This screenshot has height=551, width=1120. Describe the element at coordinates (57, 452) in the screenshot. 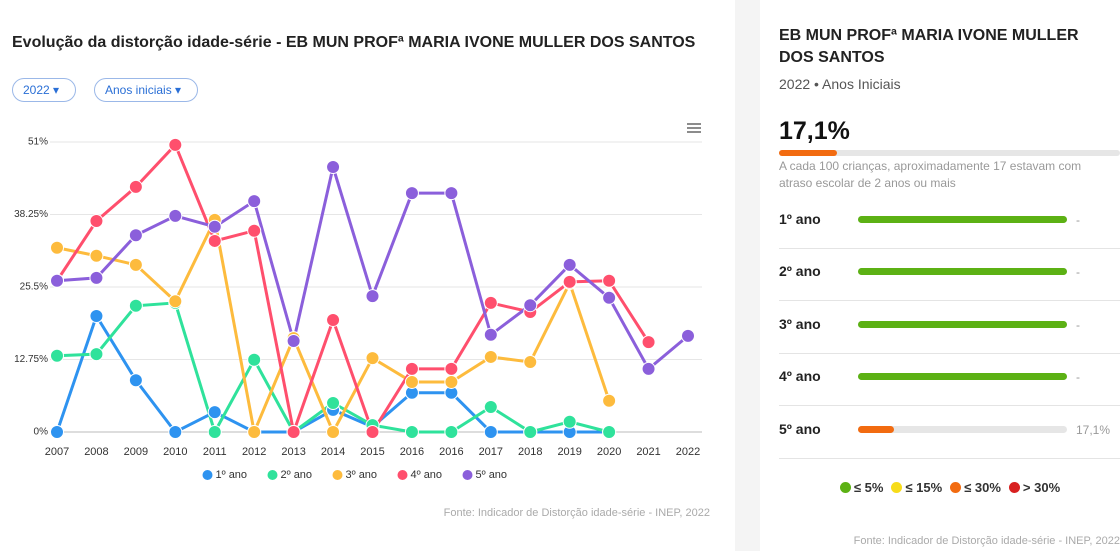

I see `x-tick-label: 2007` at that location.